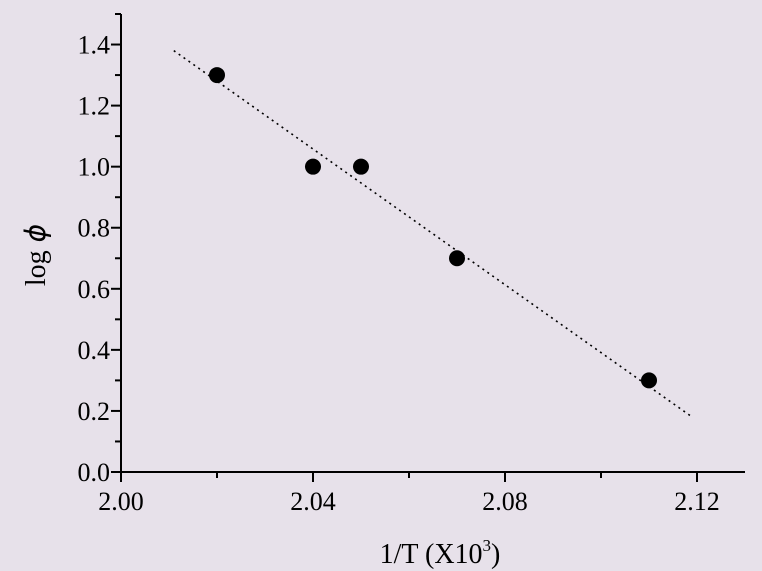  Describe the element at coordinates (505, 501) in the screenshot. I see `x-tick-label: 2.08` at that location.